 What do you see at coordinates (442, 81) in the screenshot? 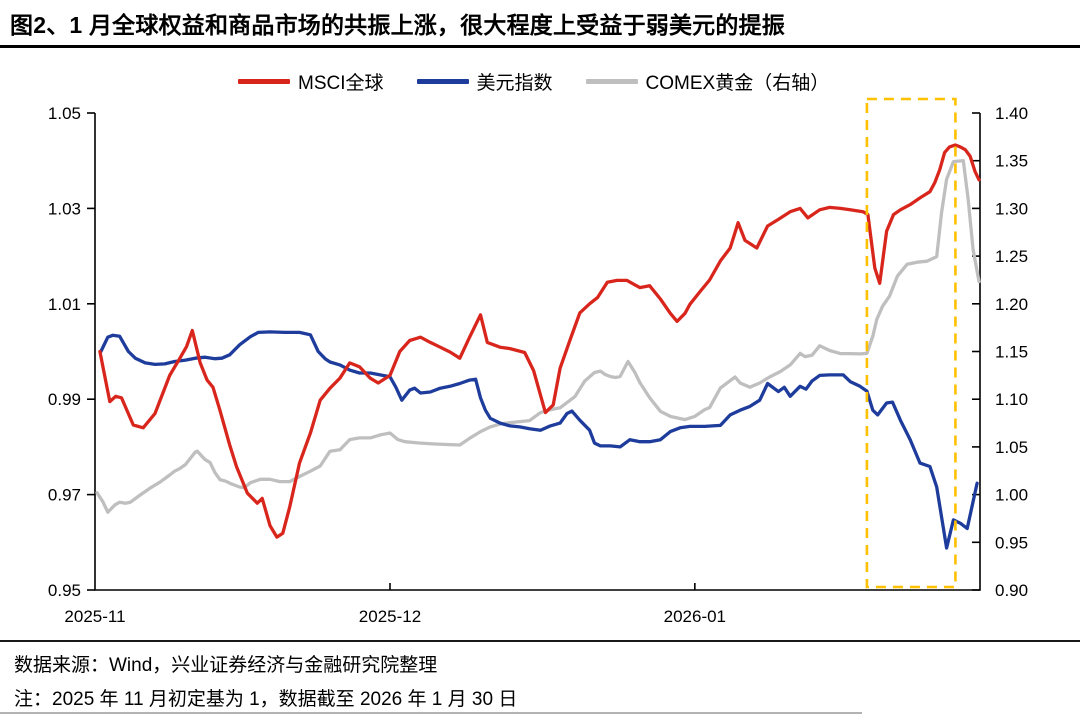
I see `legend-swatch-usd-blue-line` at bounding box center [442, 81].